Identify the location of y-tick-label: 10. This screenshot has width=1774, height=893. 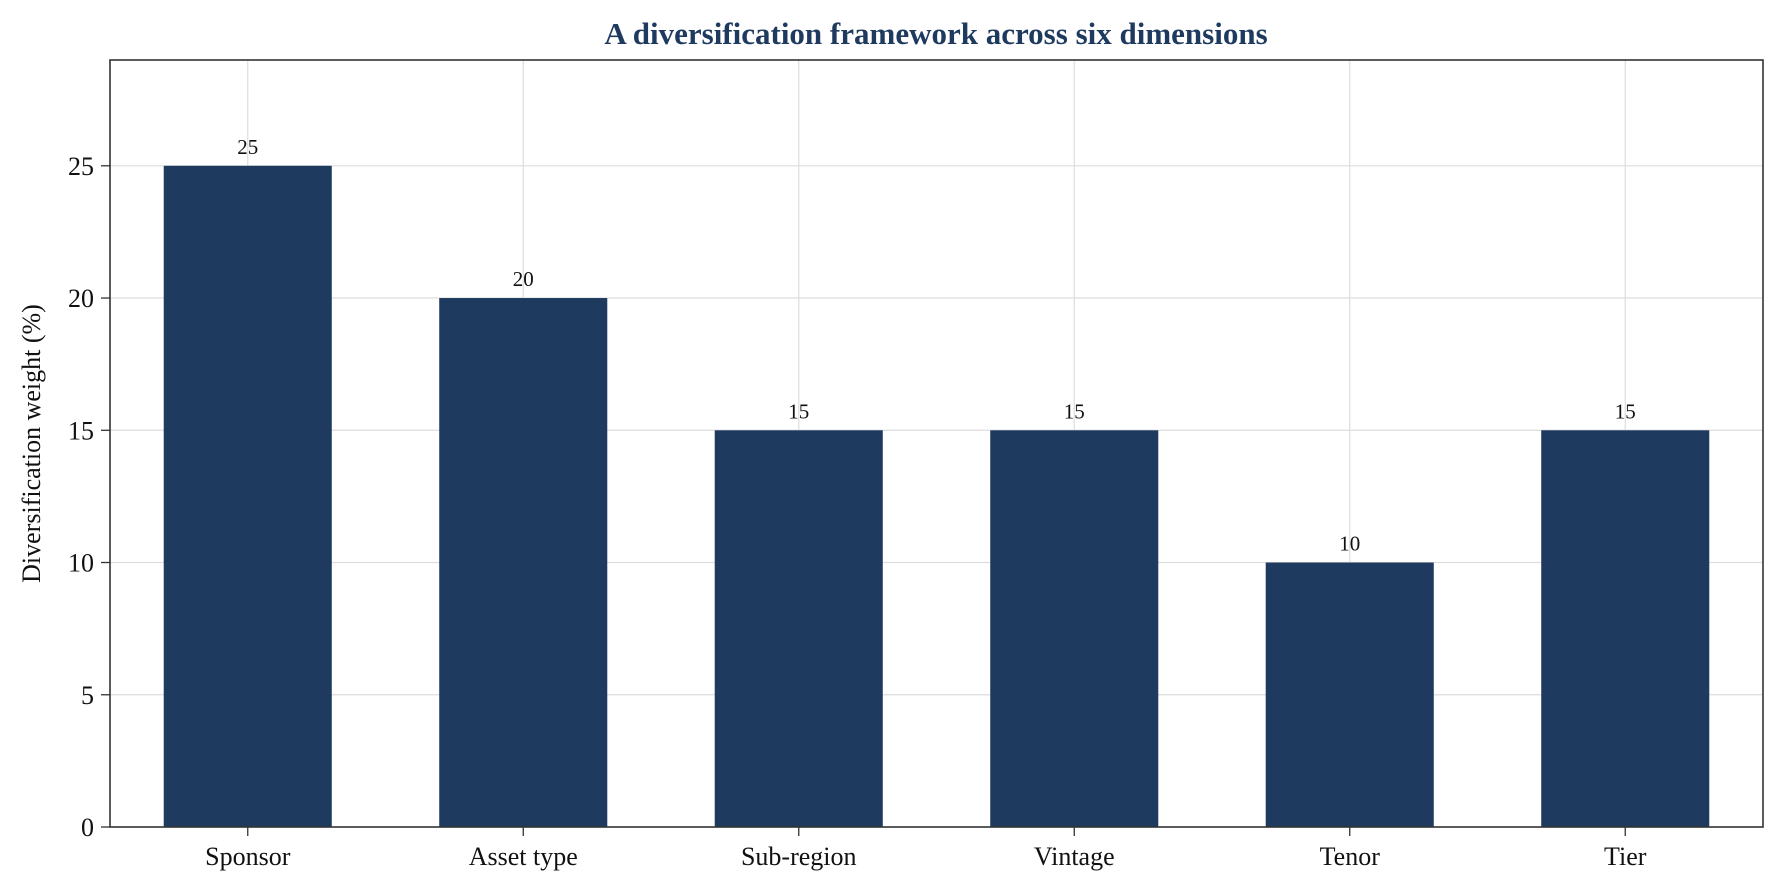
(81, 563).